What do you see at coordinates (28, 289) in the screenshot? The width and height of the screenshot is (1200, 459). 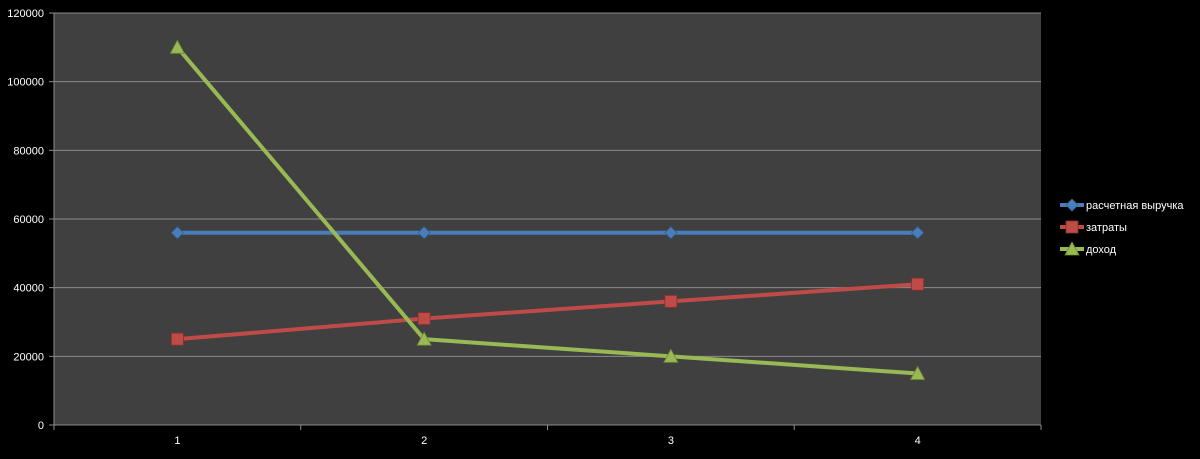 I see `y-tick-label: 40000` at bounding box center [28, 289].